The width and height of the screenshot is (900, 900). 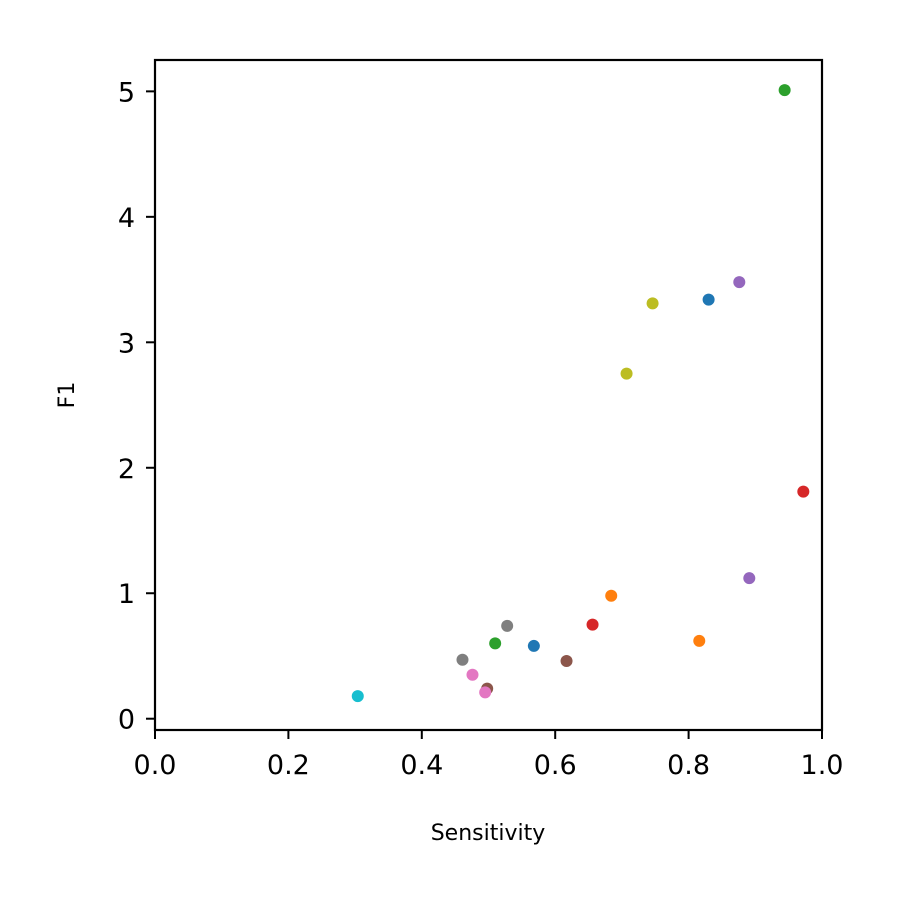 I want to click on x-axis-label: Sensitivity, so click(x=488, y=833).